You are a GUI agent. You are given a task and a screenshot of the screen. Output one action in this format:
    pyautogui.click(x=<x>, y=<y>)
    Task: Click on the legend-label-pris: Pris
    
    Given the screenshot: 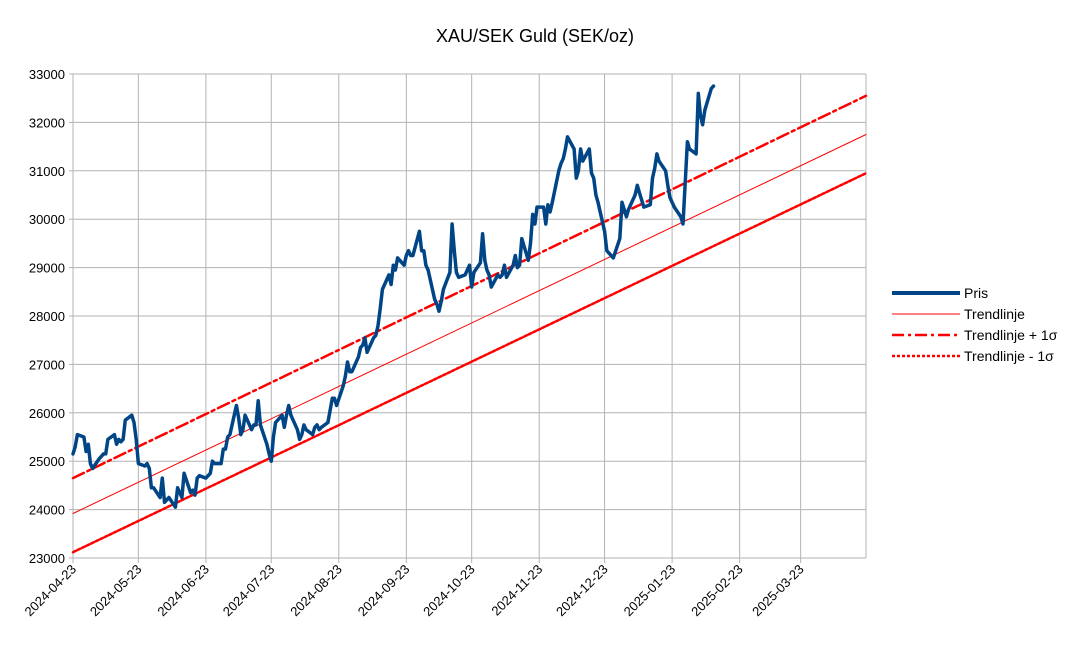 What is the action you would take?
    pyautogui.click(x=976, y=292)
    